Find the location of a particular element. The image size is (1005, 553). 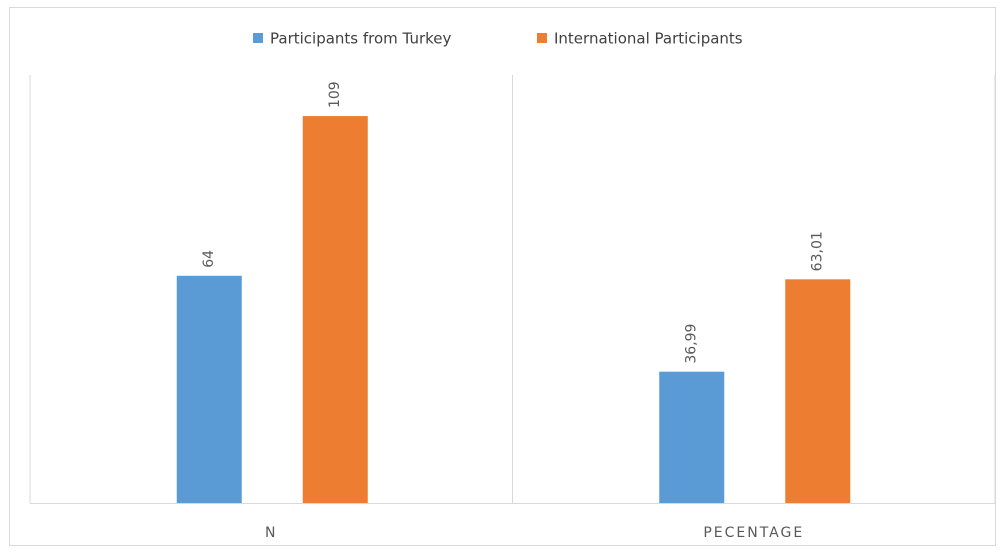

x-tick-label: N is located at coordinates (271, 533).